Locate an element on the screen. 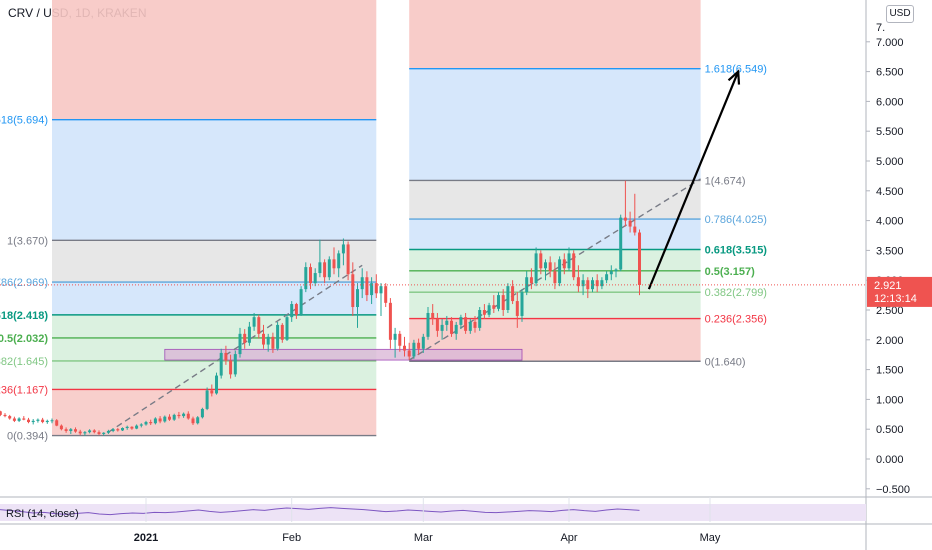 Image resolution: width=932 pixels, height=550 pixels. x-tick-label: Mar is located at coordinates (423, 538).